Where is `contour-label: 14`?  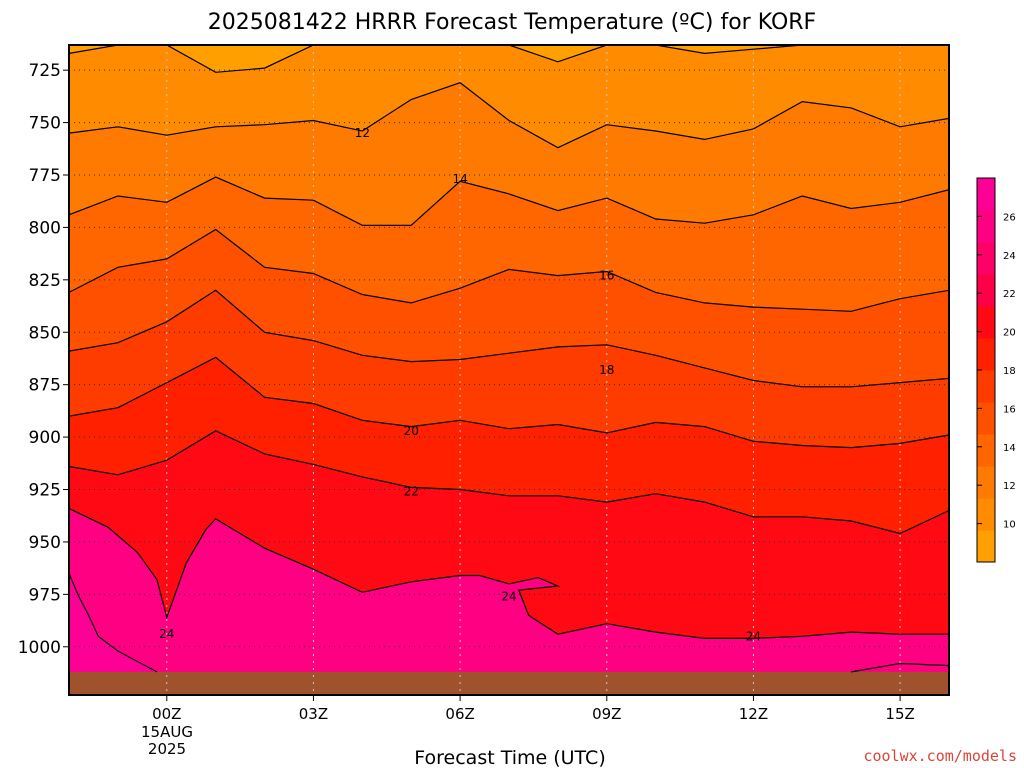
contour-label: 14 is located at coordinates (459, 179).